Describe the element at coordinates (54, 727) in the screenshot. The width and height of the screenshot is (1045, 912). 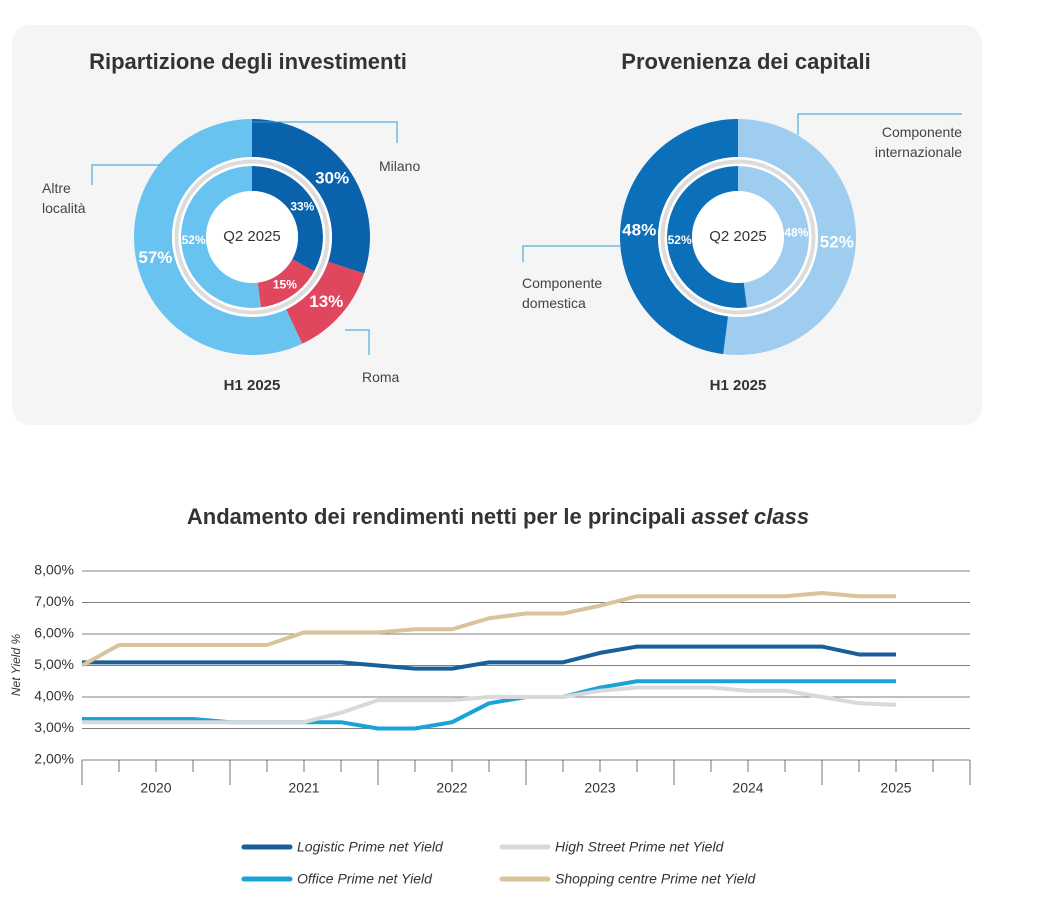
I see `y-tick-label: 3,00%` at that location.